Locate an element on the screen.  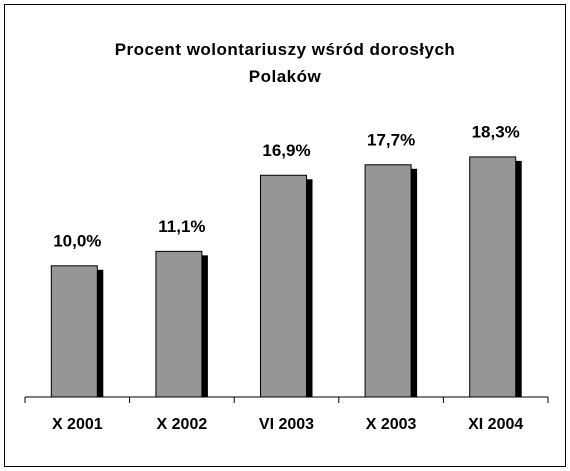
value-label: 10,0% is located at coordinates (77, 240).